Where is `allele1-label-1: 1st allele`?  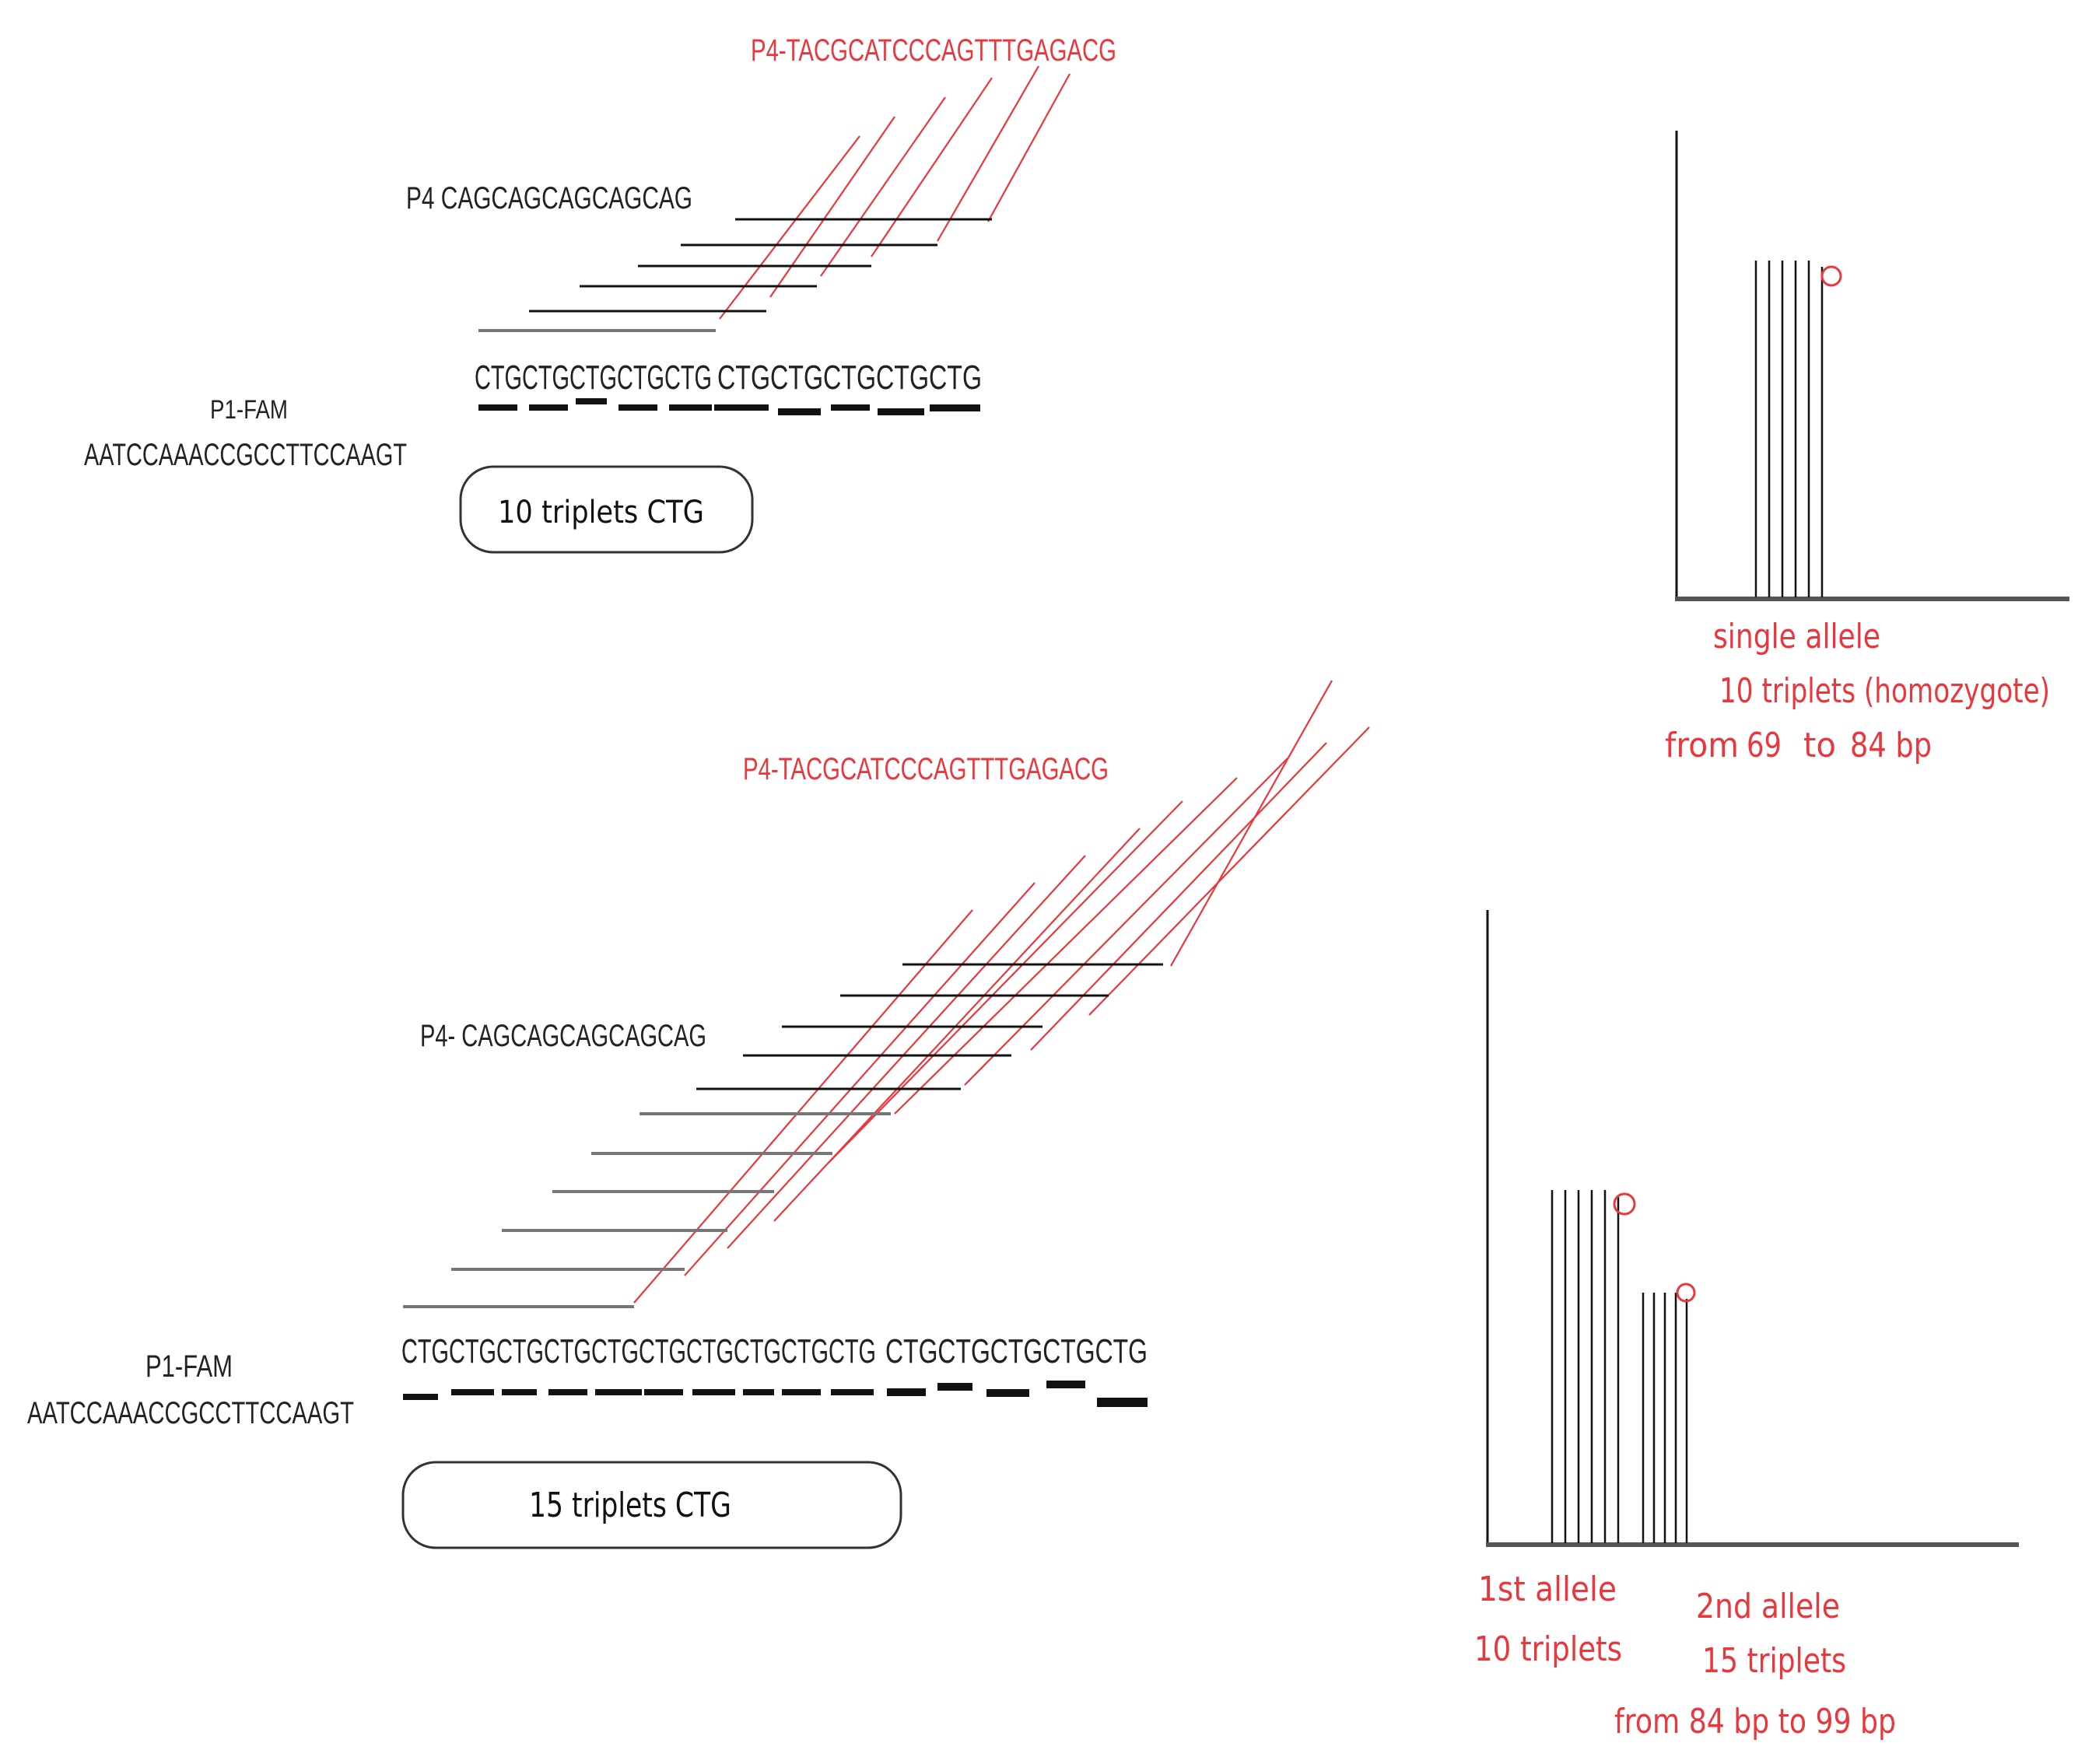 allele1-label-1: 1st allele is located at coordinates (1547, 1590).